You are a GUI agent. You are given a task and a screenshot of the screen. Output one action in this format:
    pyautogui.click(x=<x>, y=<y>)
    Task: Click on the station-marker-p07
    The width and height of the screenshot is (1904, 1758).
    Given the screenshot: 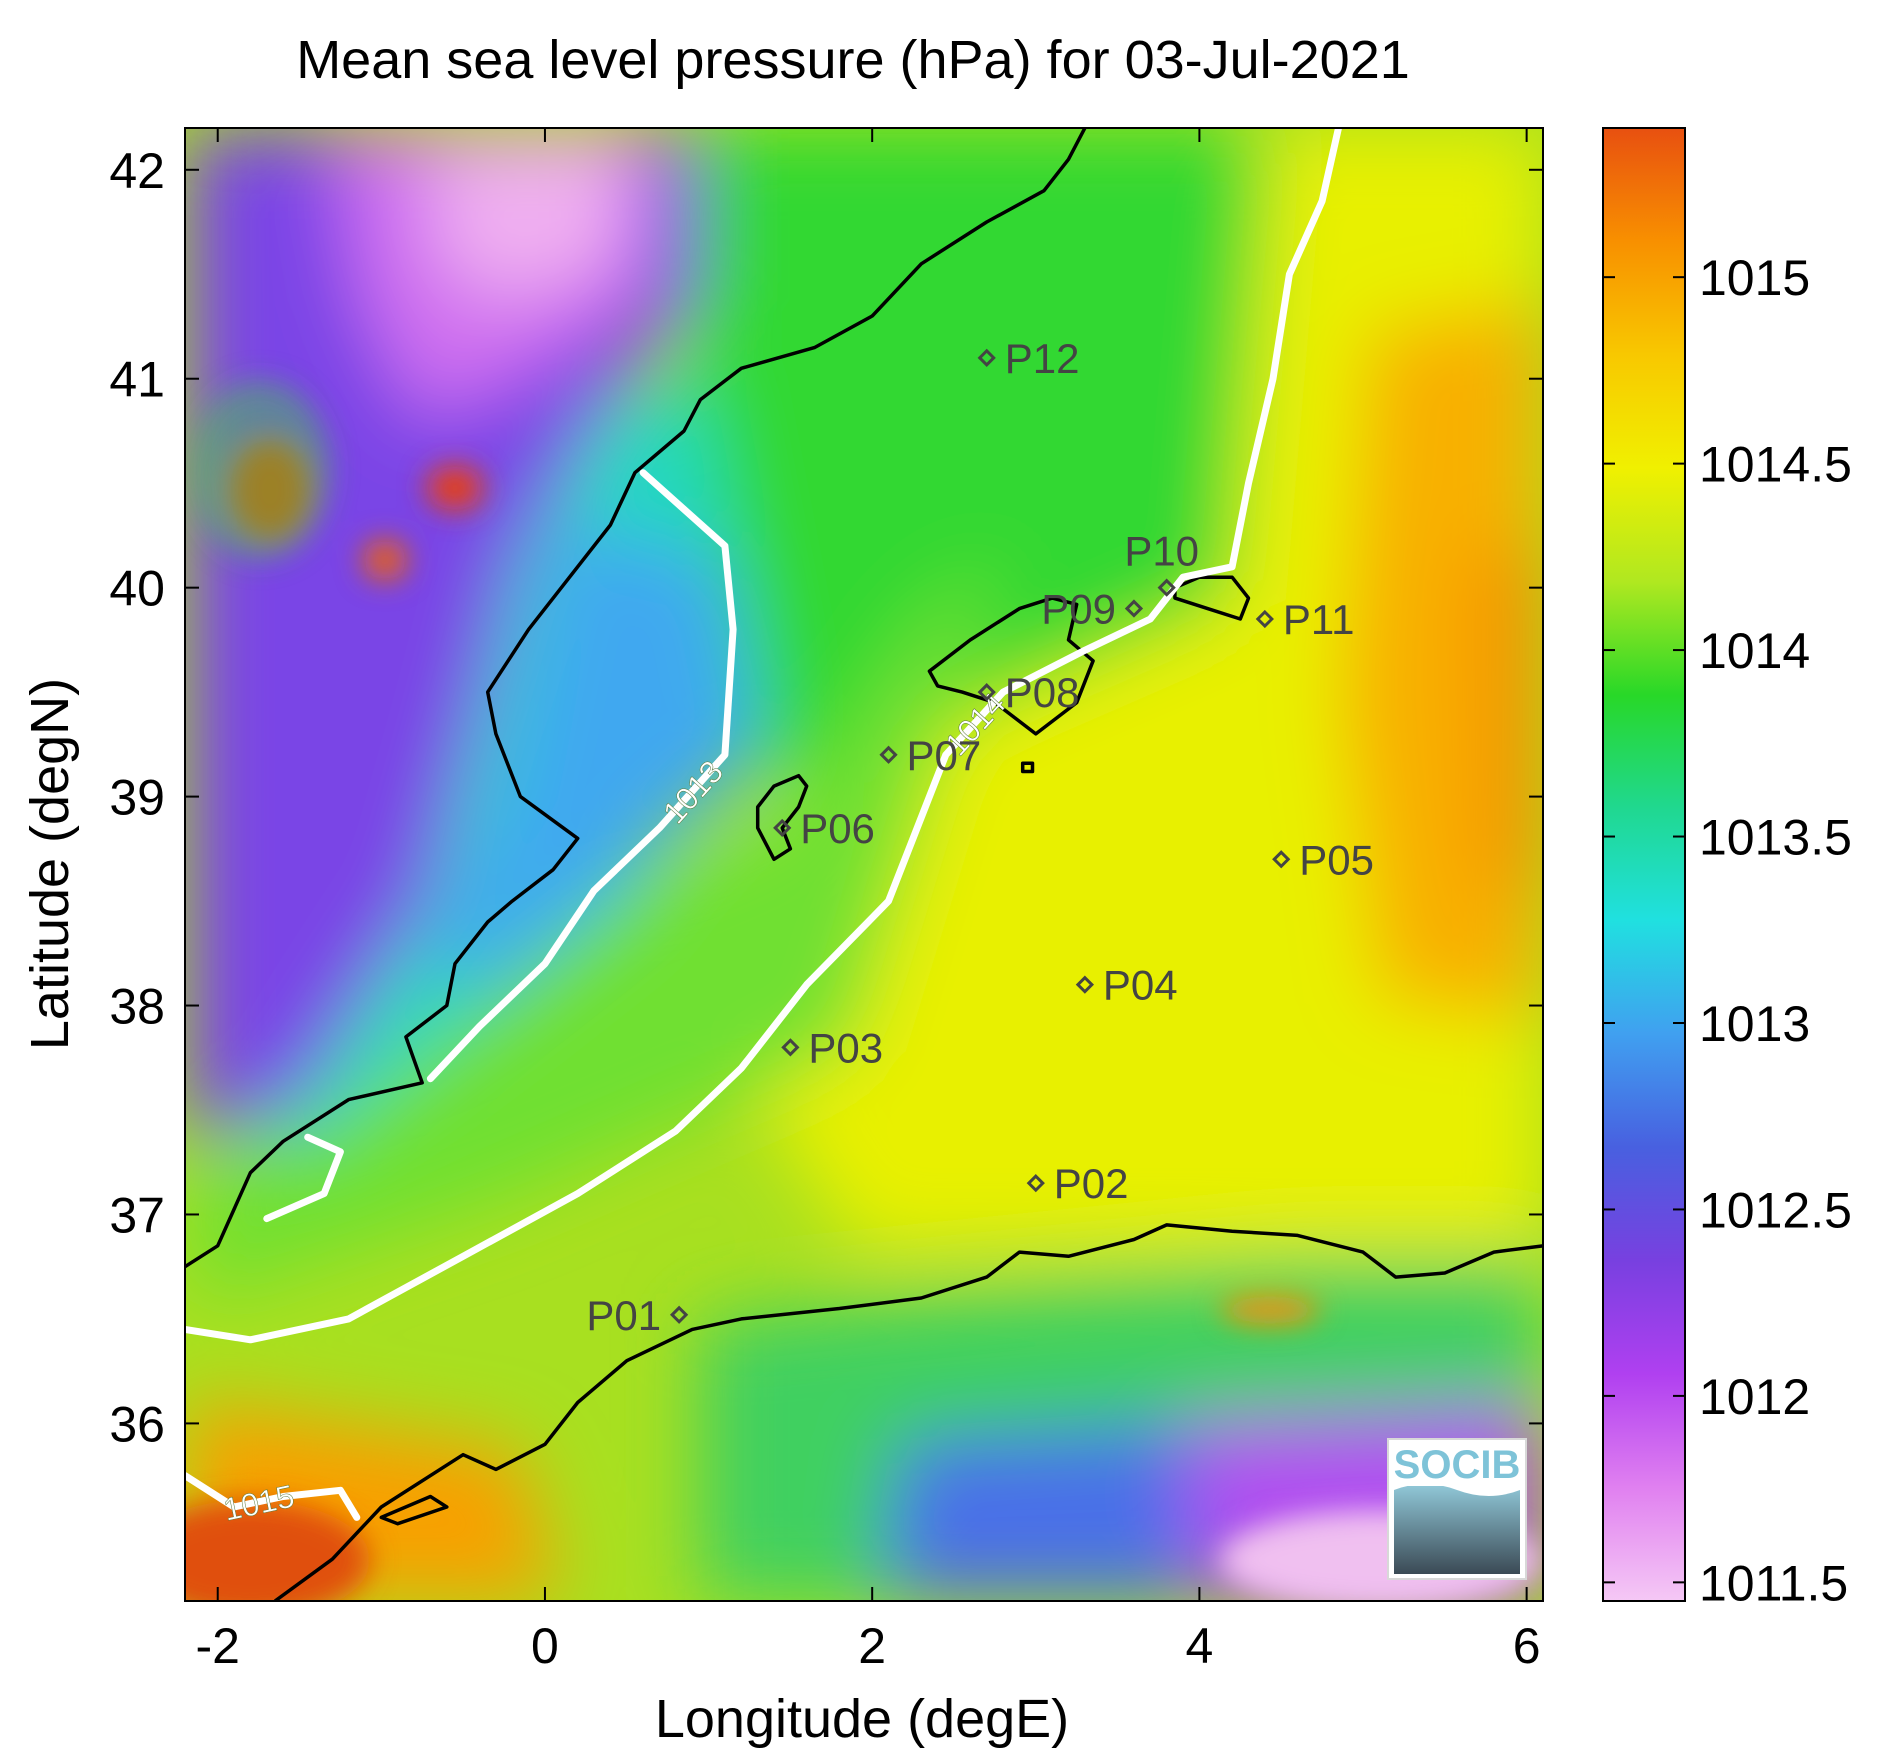 What is the action you would take?
    pyautogui.click(x=888, y=754)
    